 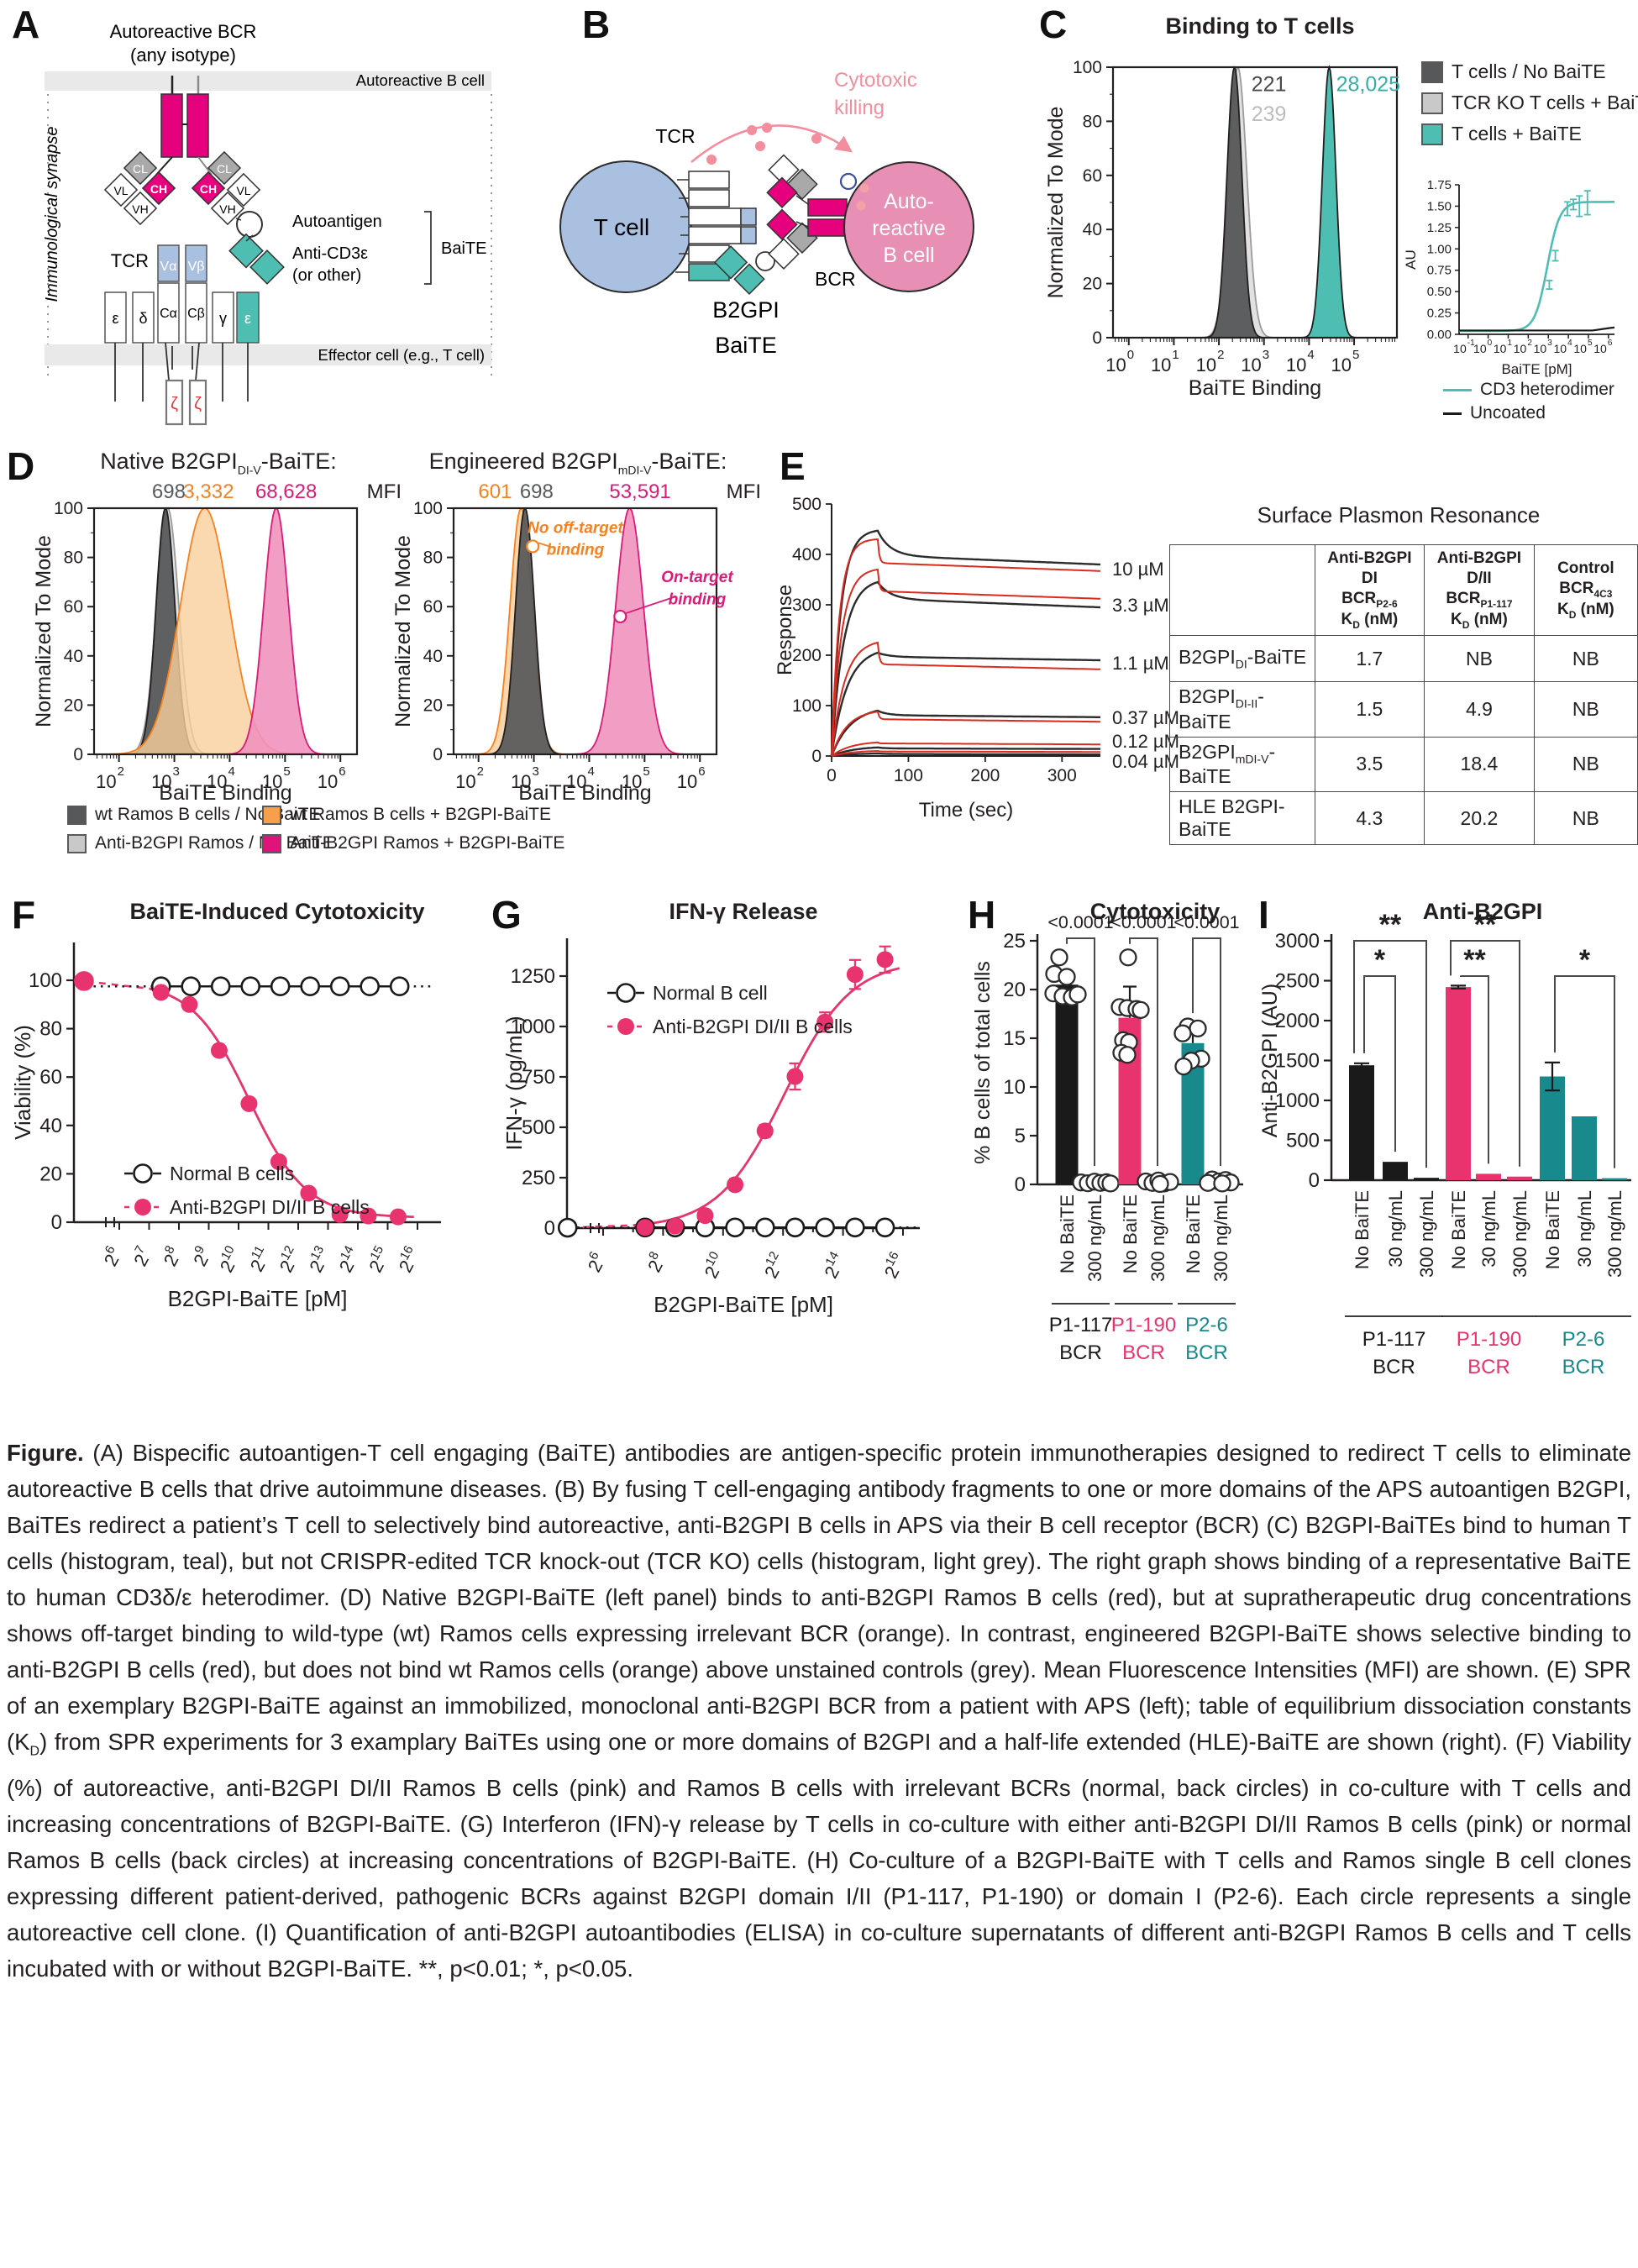 I want to click on svg-text: 28, so click(x=171, y=1256).